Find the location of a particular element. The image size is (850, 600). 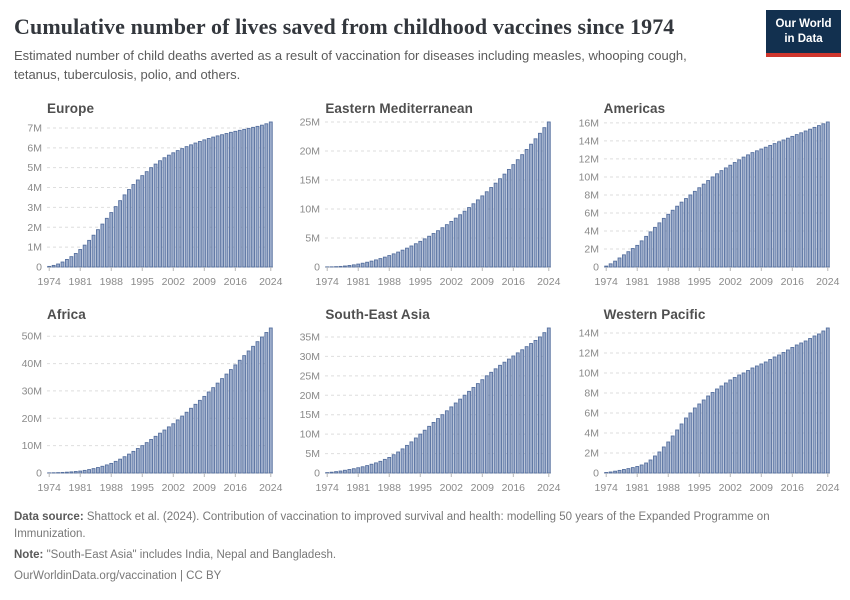

panel-title-africa: Africa is located at coordinates (66, 314).